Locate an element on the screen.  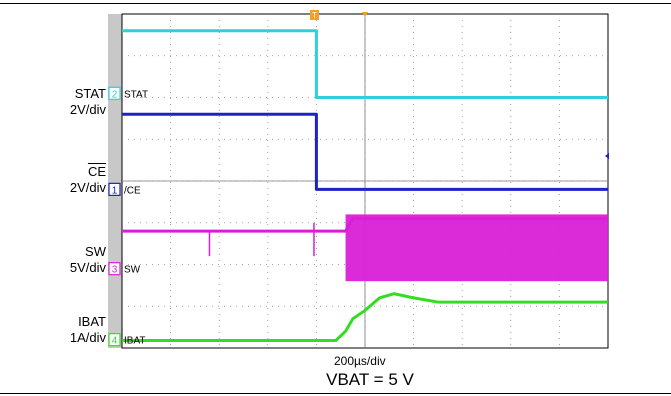
channel-1-number: 1 is located at coordinates (115, 190).